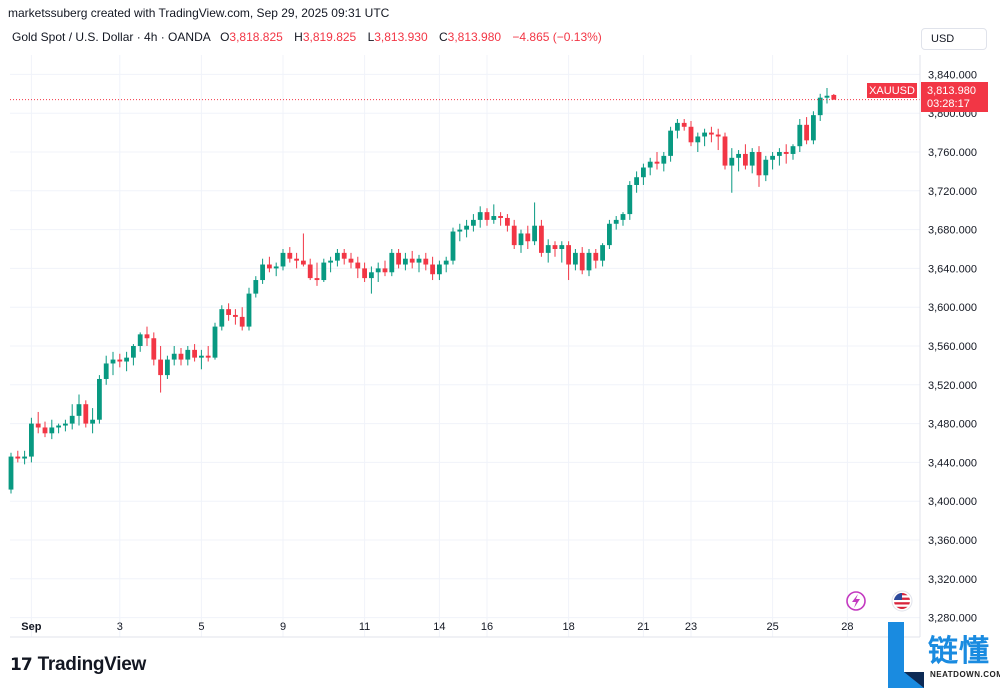  Describe the element at coordinates (952, 347) in the screenshot. I see `y-tick-label: 3,560.000` at that location.